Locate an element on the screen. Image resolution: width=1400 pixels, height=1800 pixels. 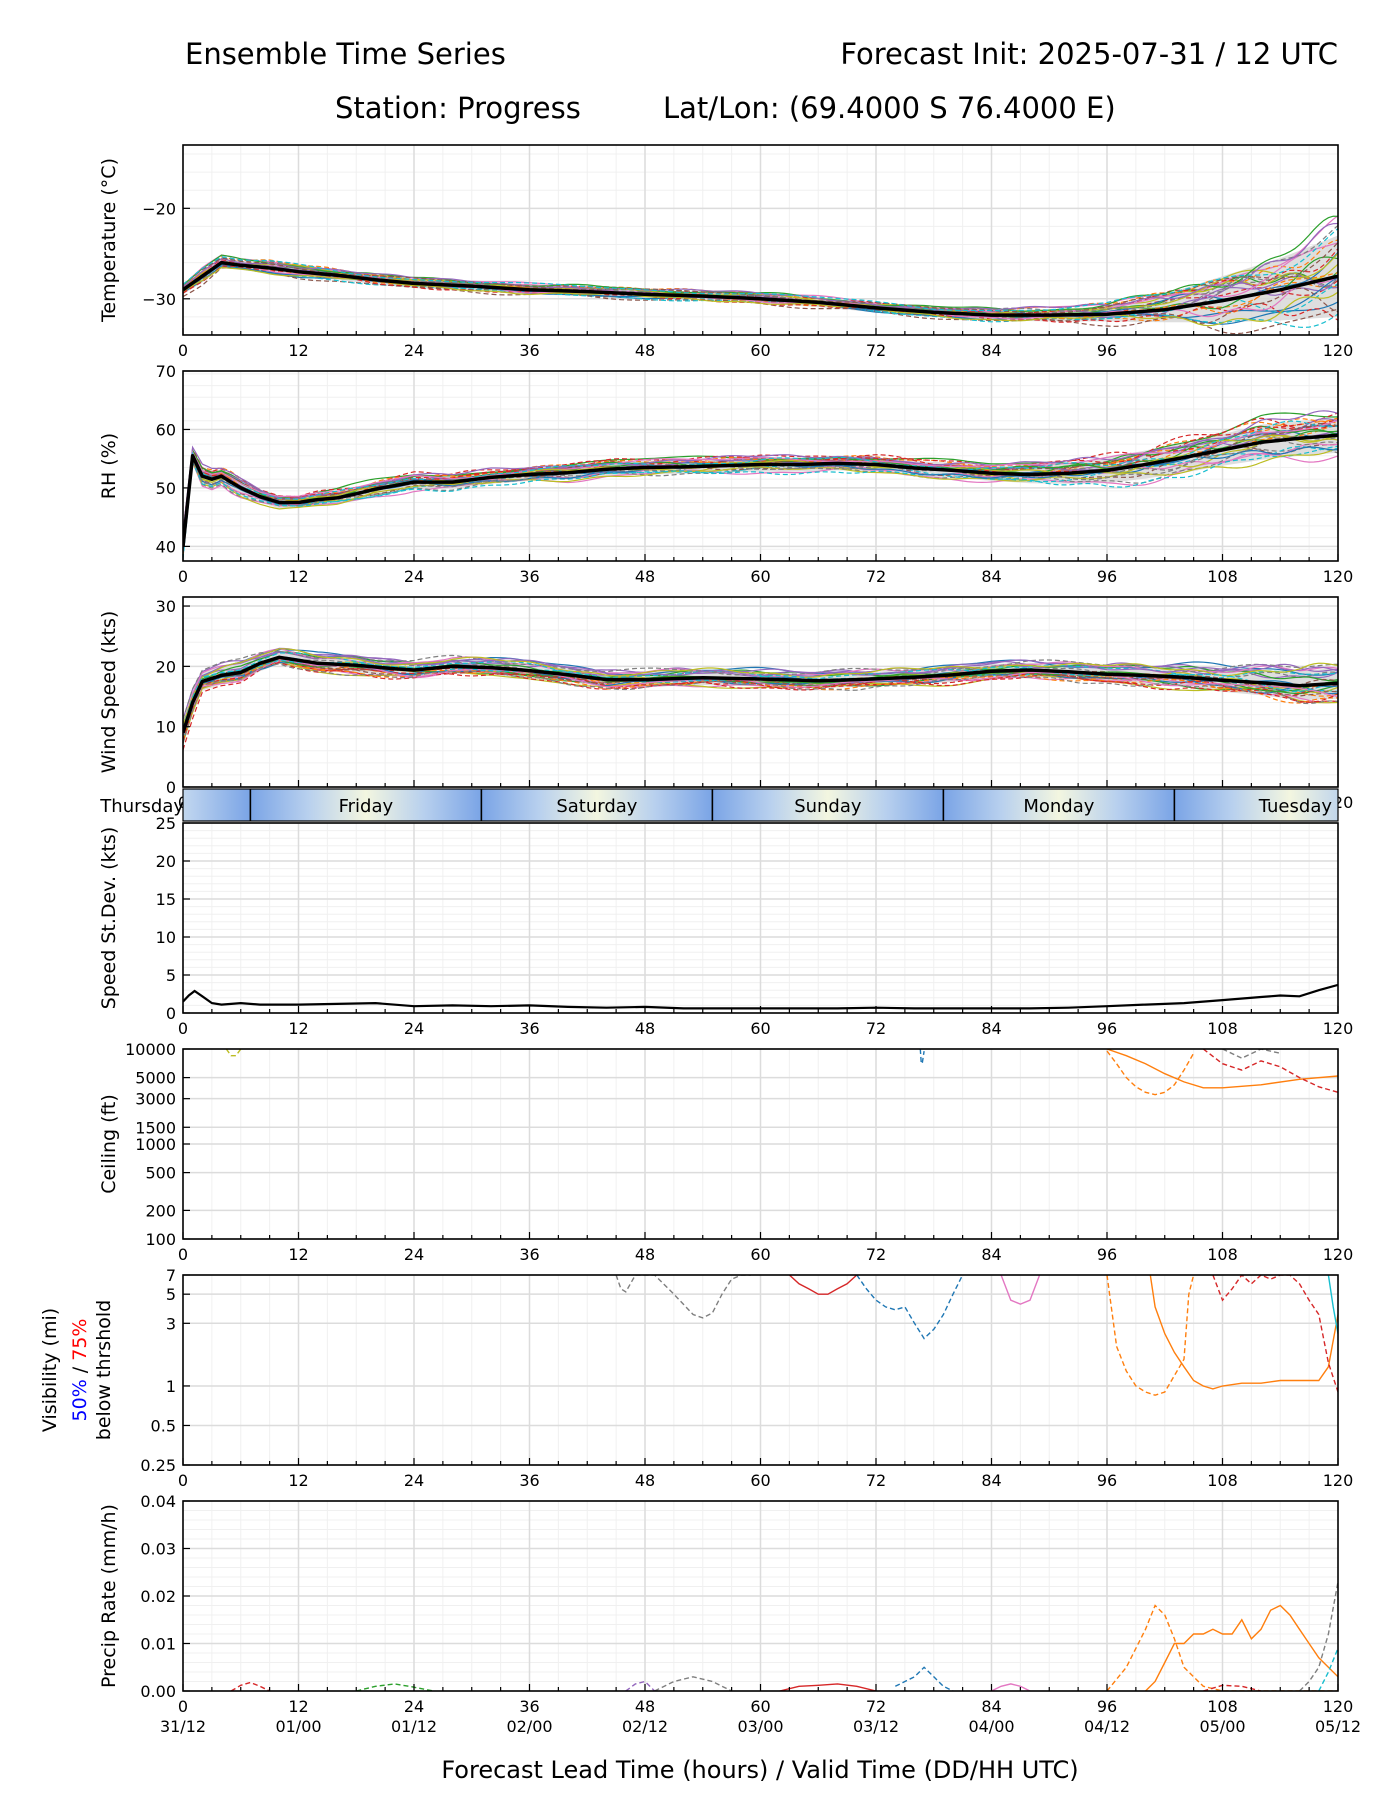
ceiling-x-ticks: 0 12 24 36 48 60 72 84 96 108 120 is located at coordinates (765, 1248).